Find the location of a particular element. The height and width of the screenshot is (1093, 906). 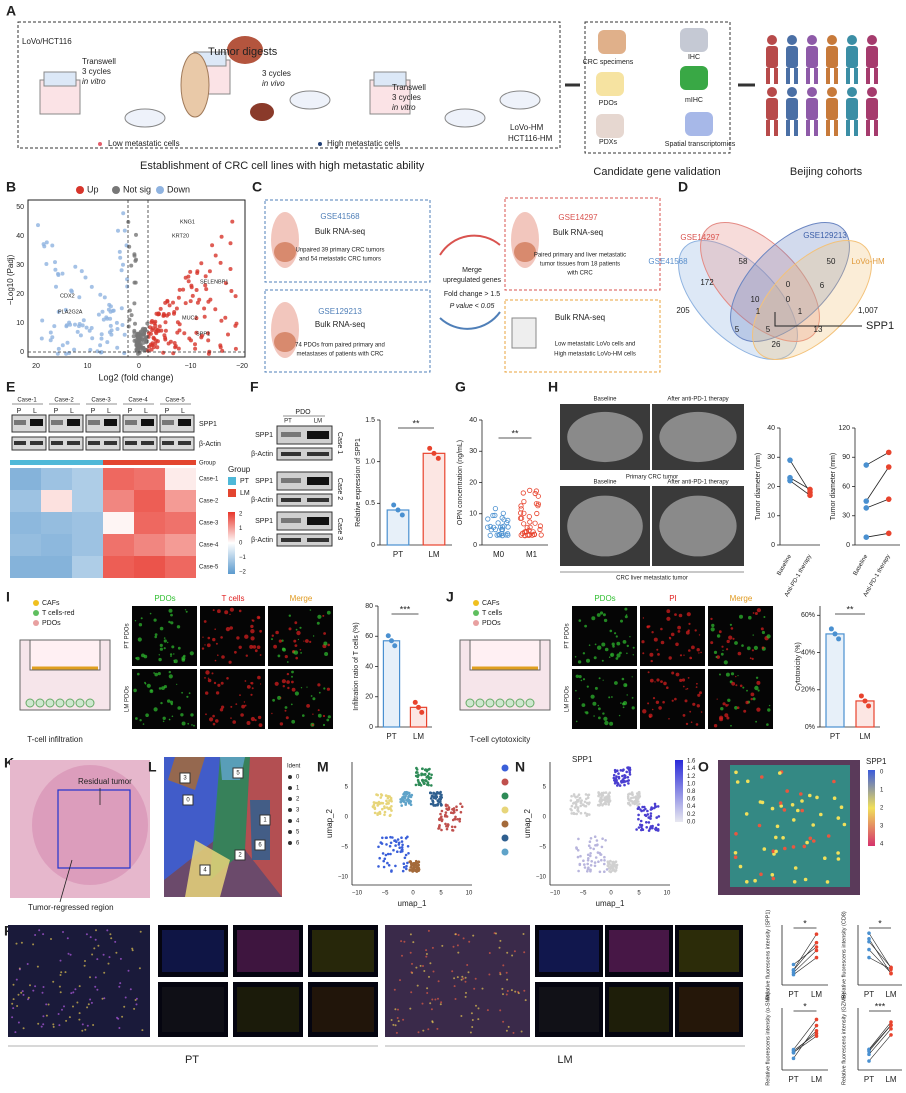

dish is located at coordinates (520, 100).